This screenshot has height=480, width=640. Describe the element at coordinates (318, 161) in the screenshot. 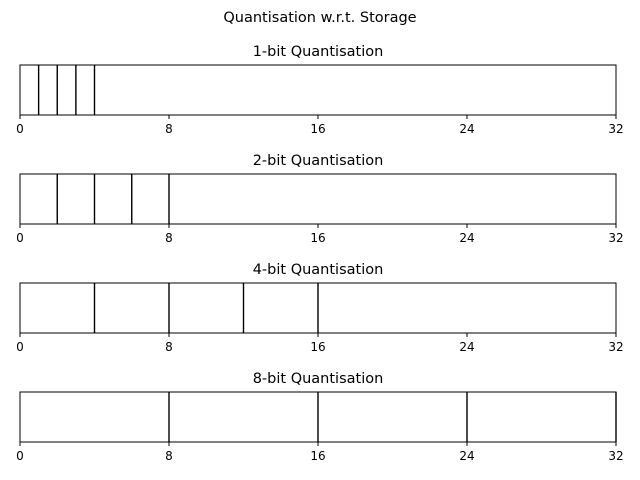

I see `panel-title: 2-bit Quantisation` at that location.